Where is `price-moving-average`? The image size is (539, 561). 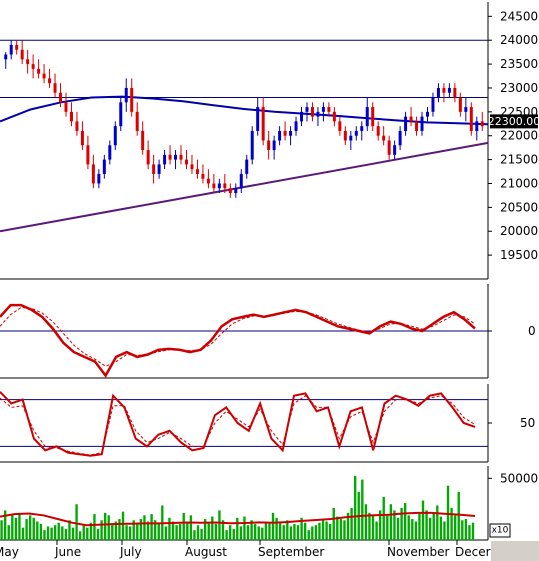 price-moving-average is located at coordinates (244, 110).